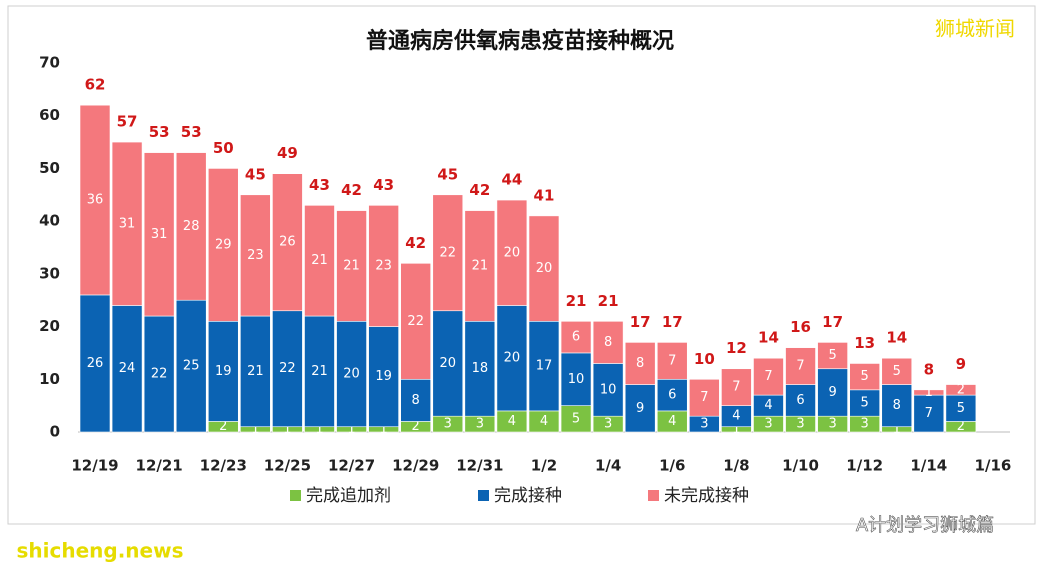  What do you see at coordinates (415, 466) in the screenshot?
I see `x-tick-label: 12/29` at bounding box center [415, 466].